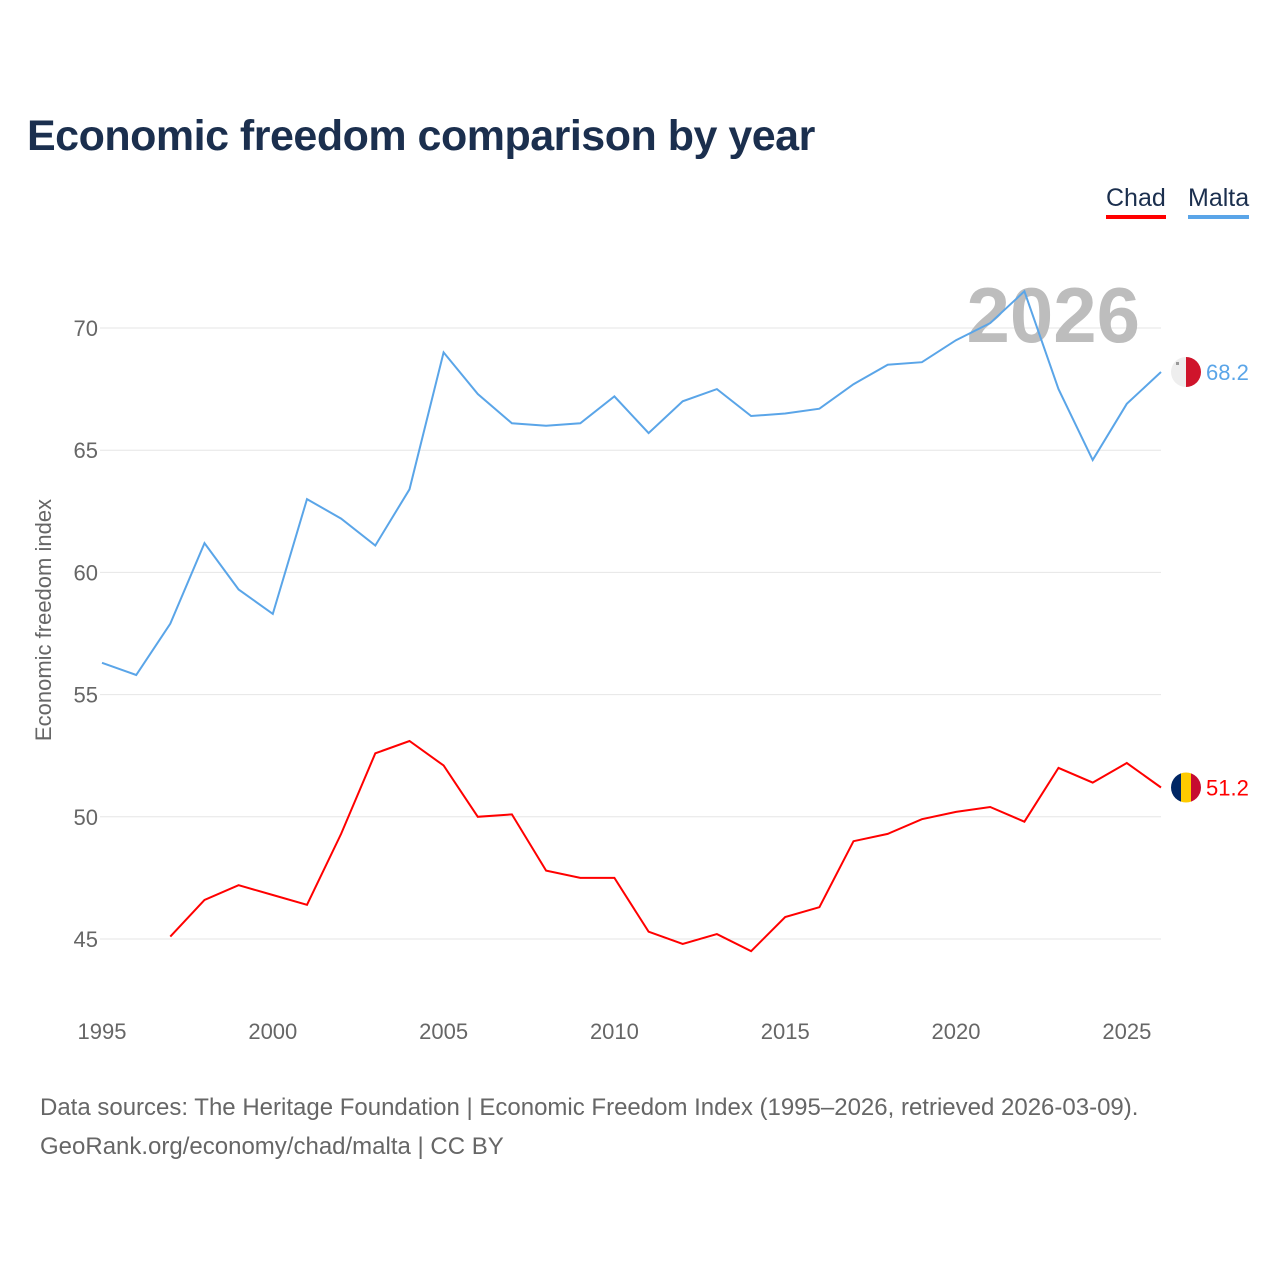 The width and height of the screenshot is (1280, 1280). What do you see at coordinates (1053, 315) in the screenshot?
I see `year-watermark: 2026` at bounding box center [1053, 315].